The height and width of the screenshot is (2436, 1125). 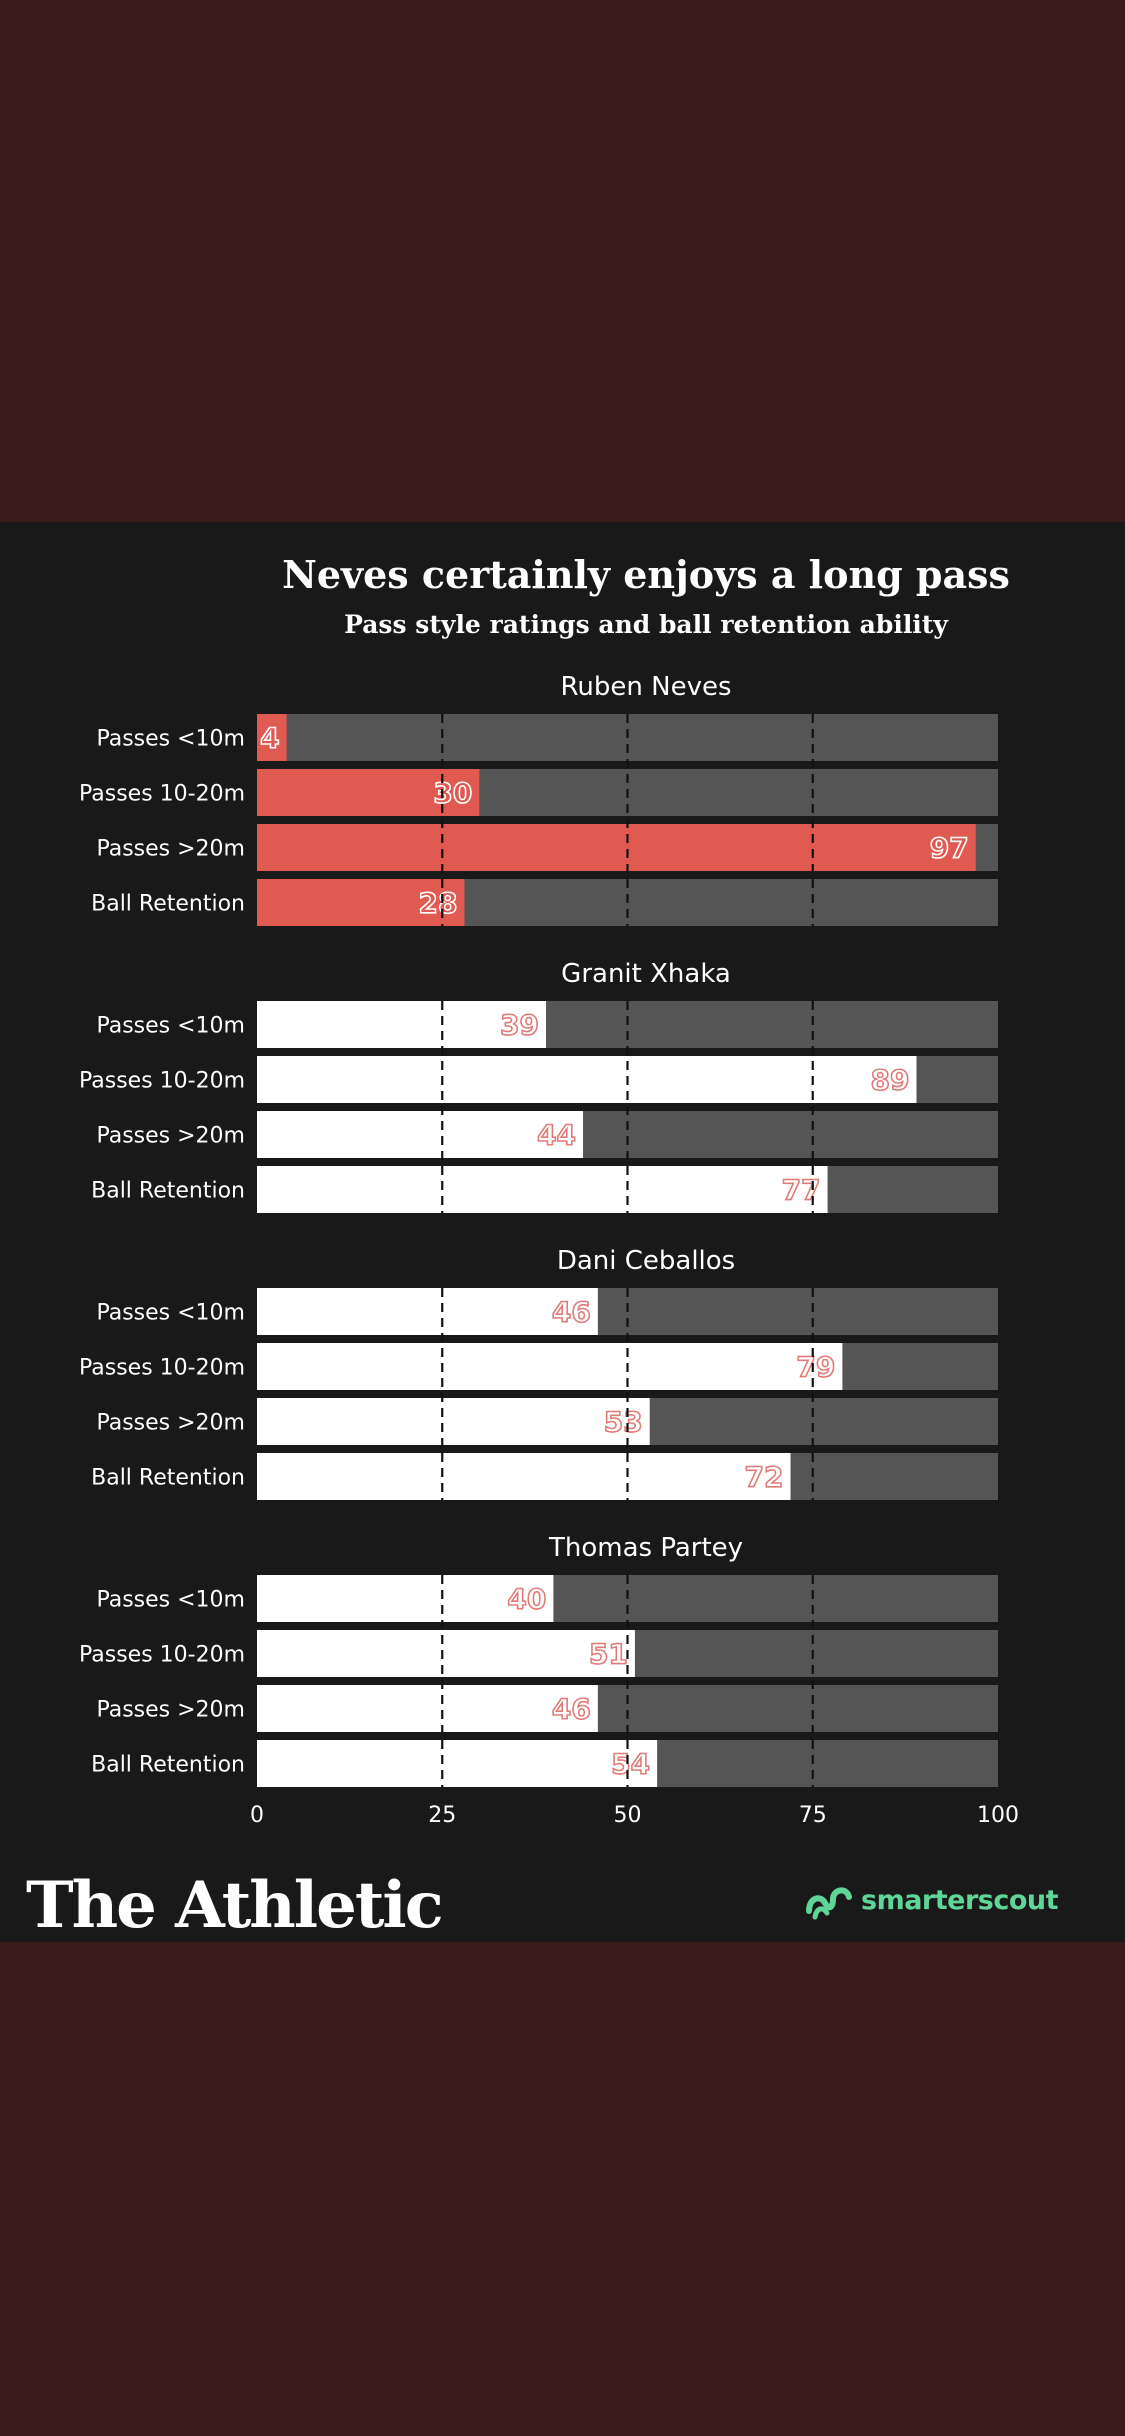 I want to click on chart-title: Neves certainly enjoys a long pass, so click(x=646, y=574).